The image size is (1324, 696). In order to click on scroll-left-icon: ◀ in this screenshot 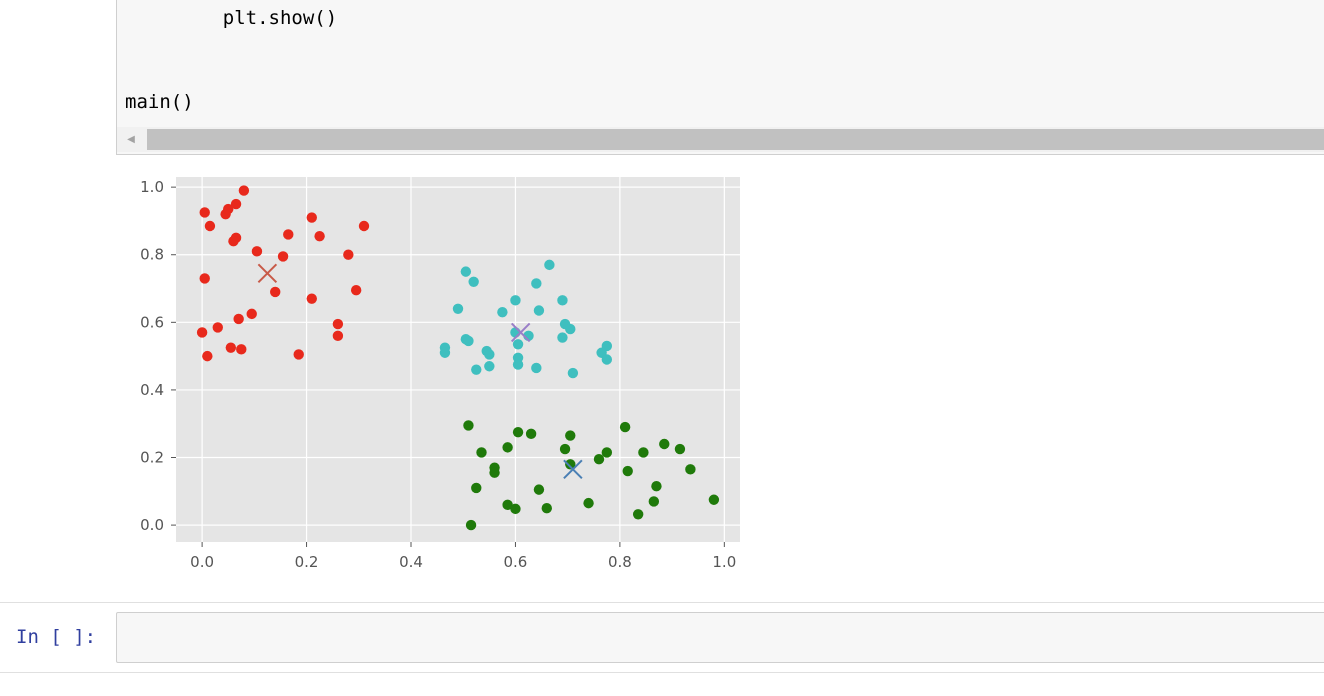, I will do `click(131, 139)`.